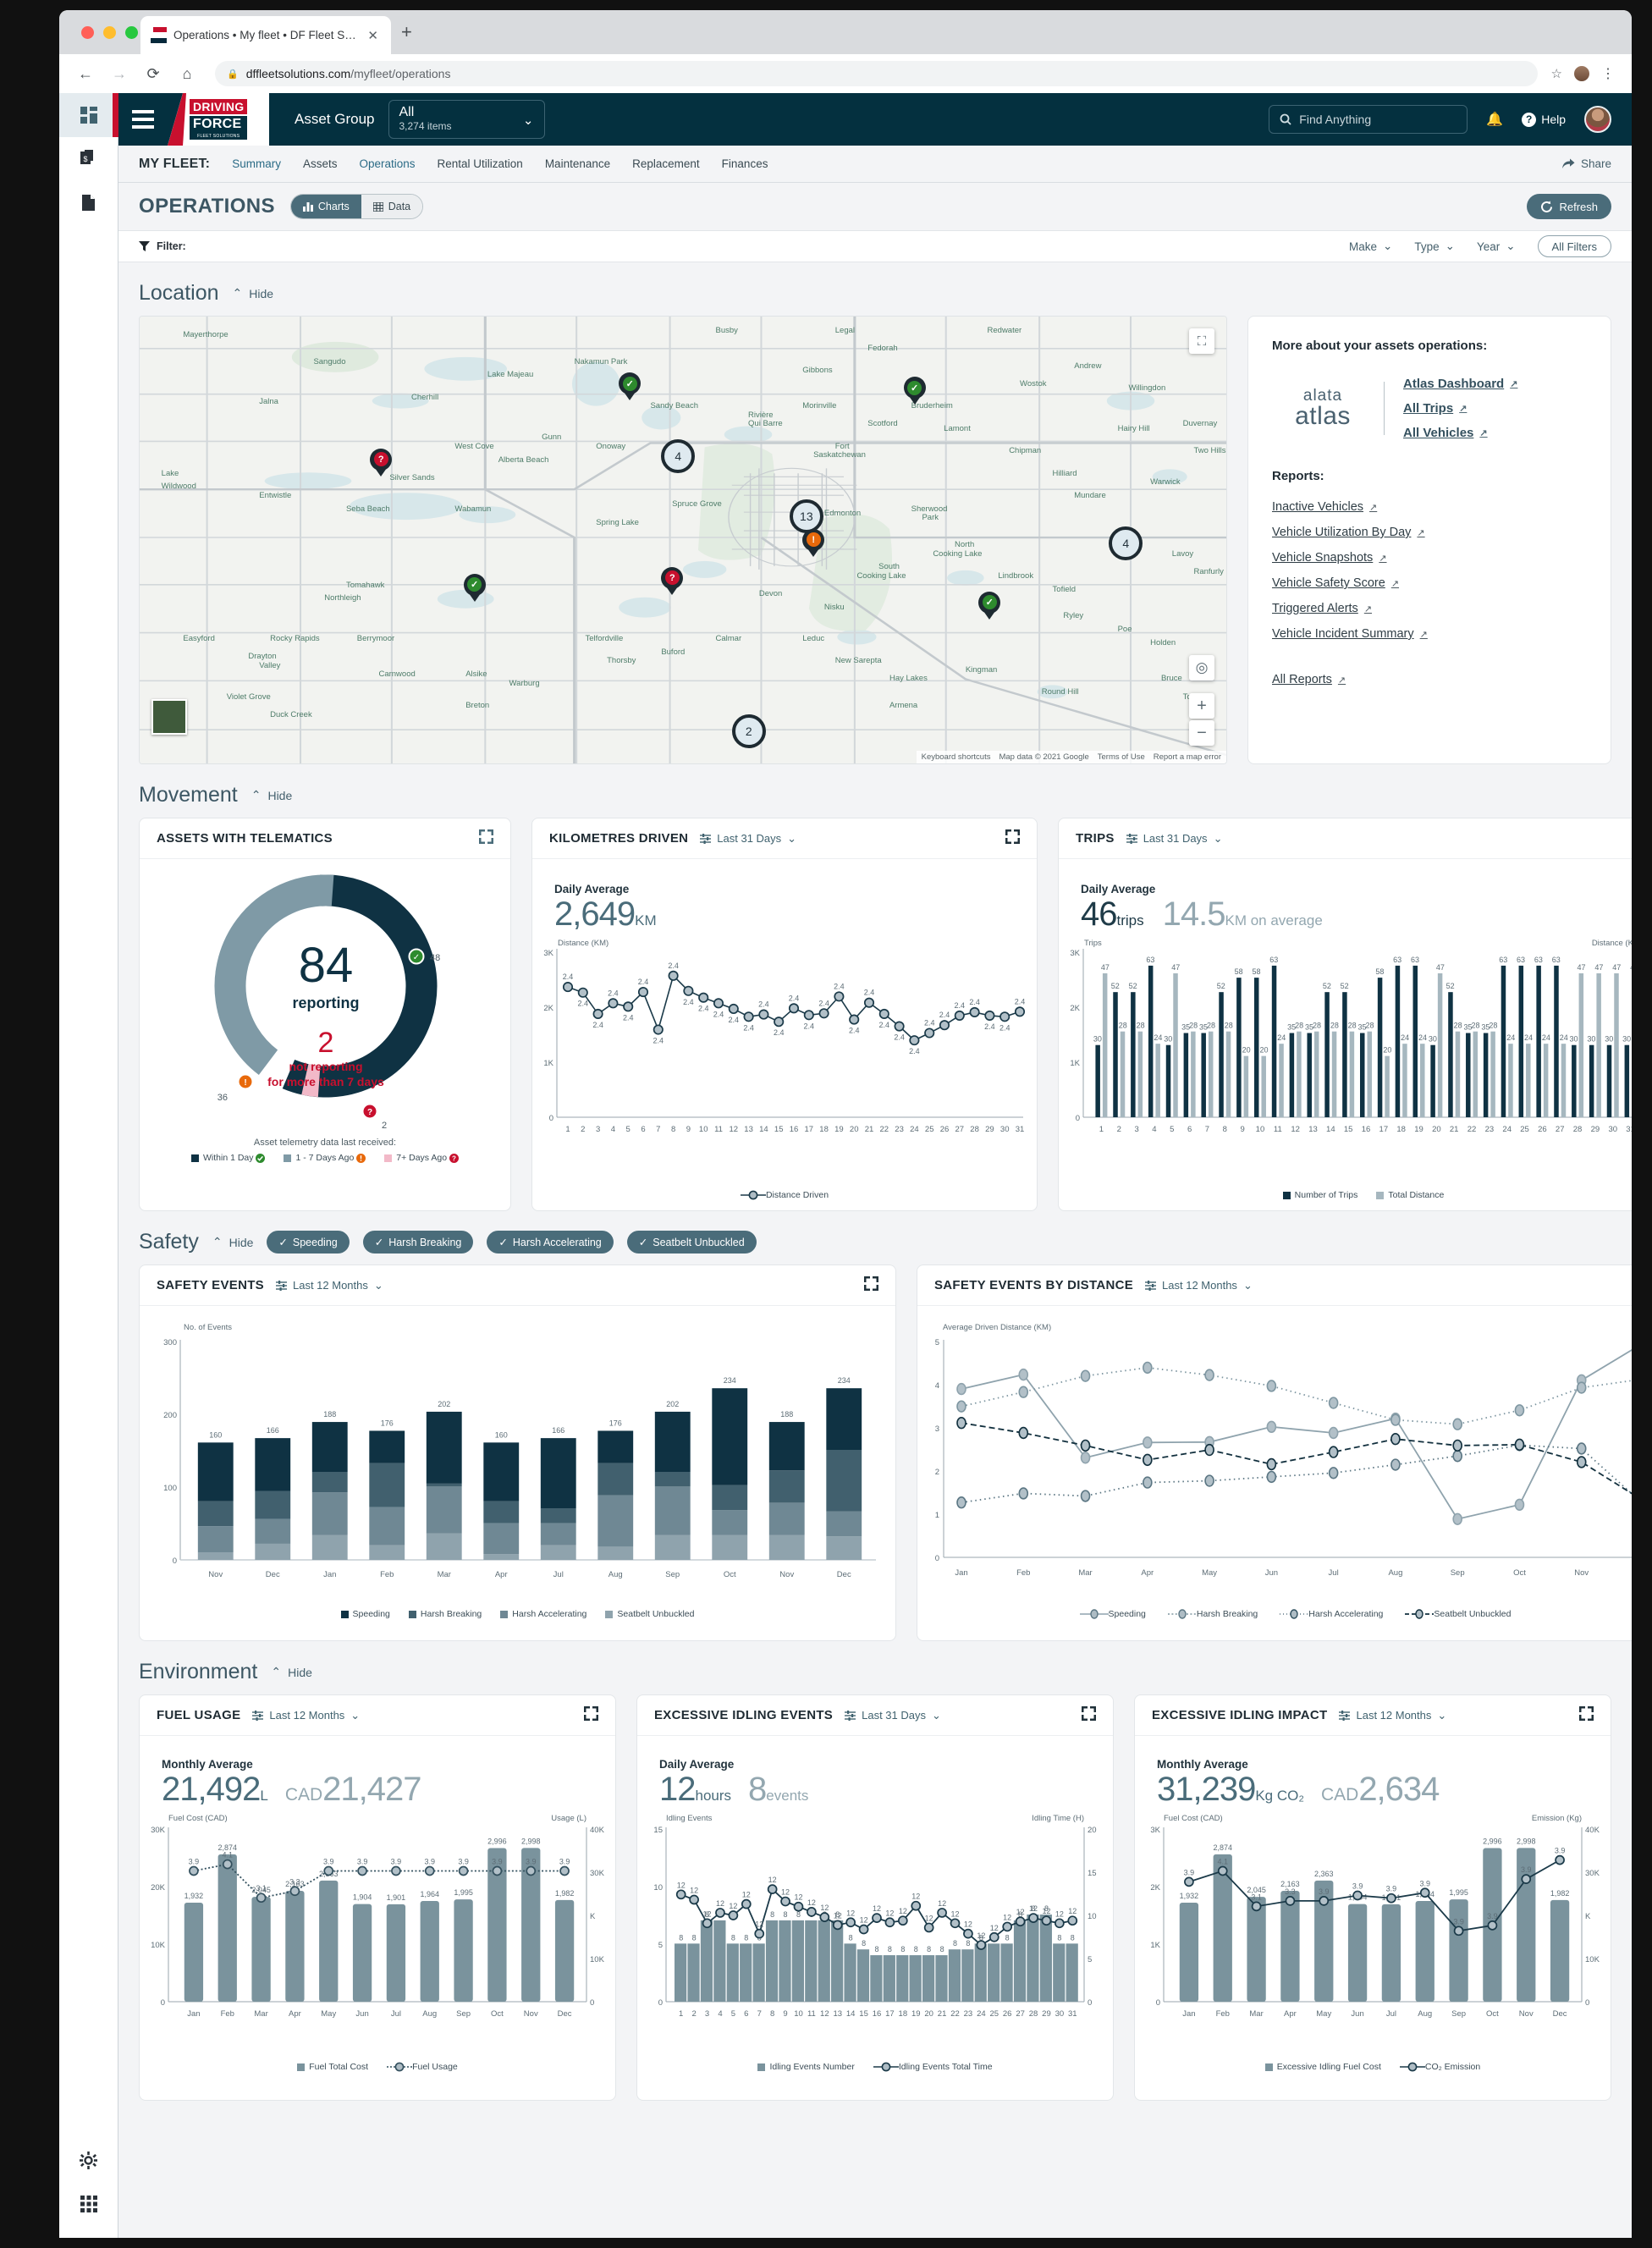 This screenshot has height=2248, width=1652. I want to click on browser-profile-avatar, so click(1581, 73).